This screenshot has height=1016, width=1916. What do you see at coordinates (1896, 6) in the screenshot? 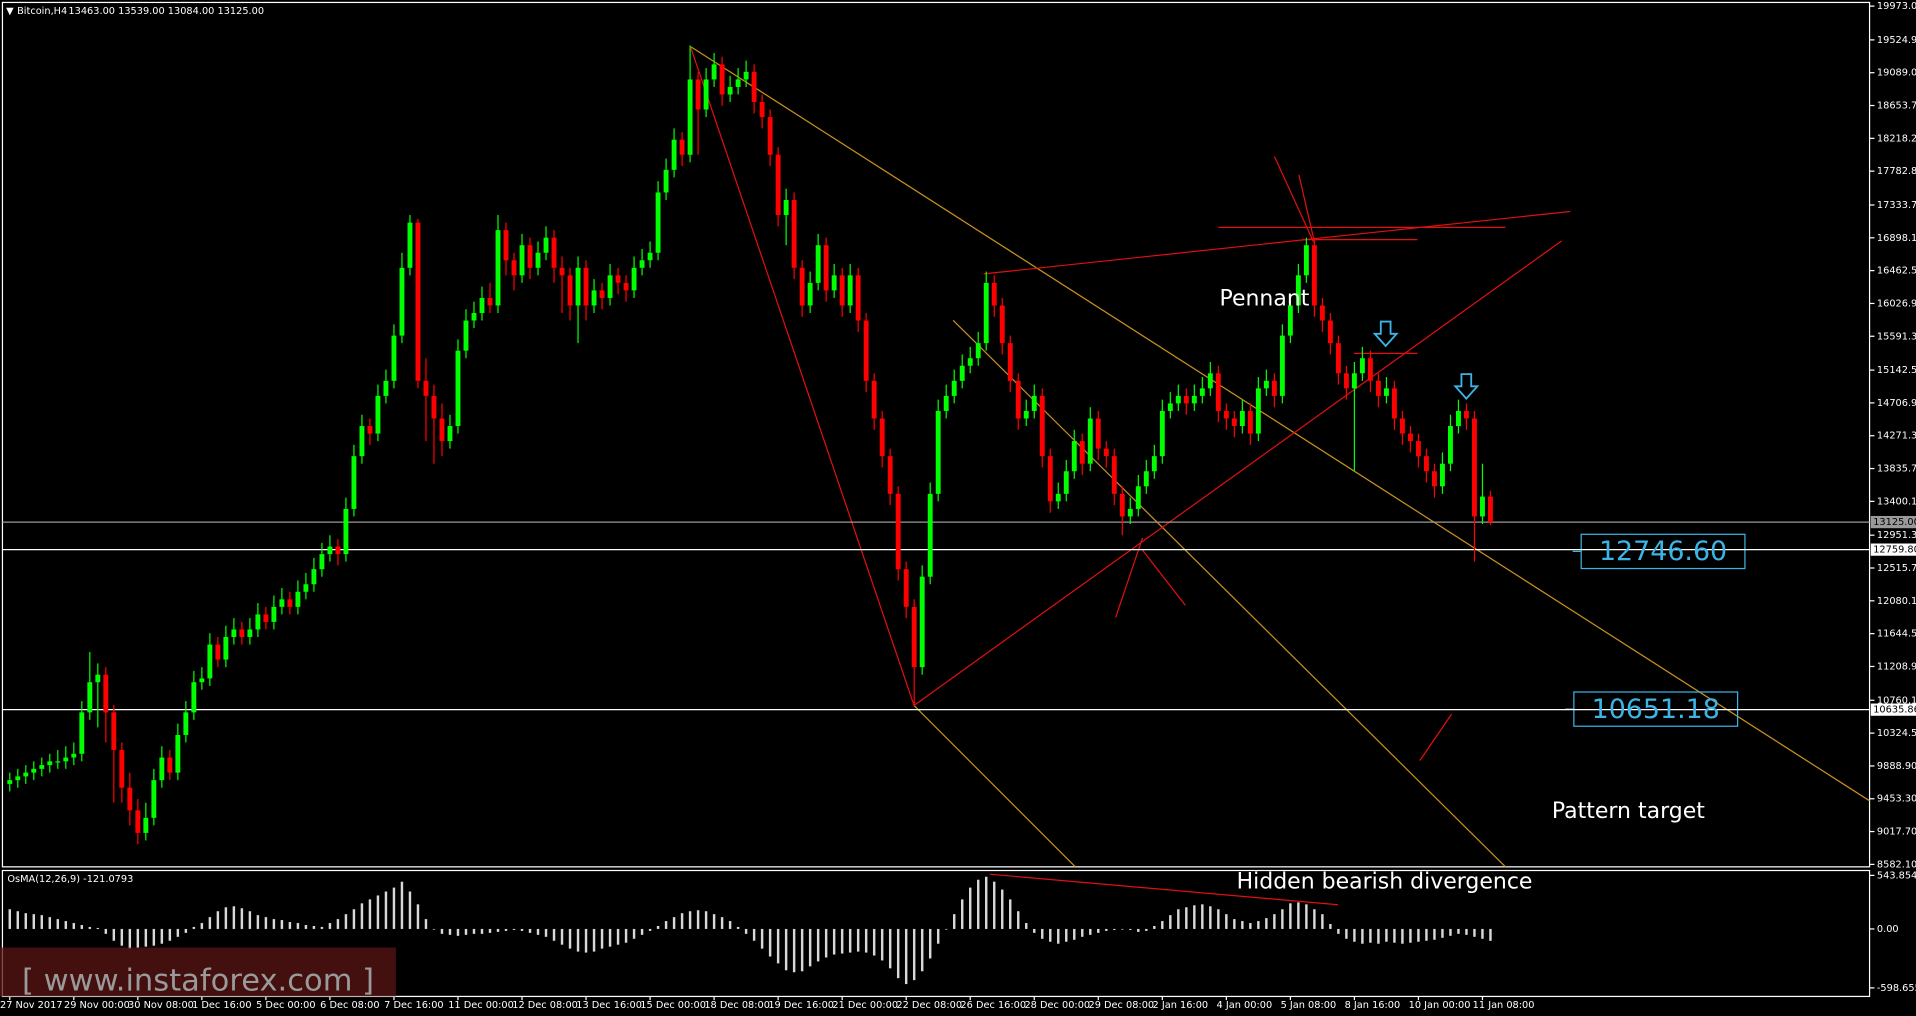
I see `y-tick-label: 19973.00` at bounding box center [1896, 6].